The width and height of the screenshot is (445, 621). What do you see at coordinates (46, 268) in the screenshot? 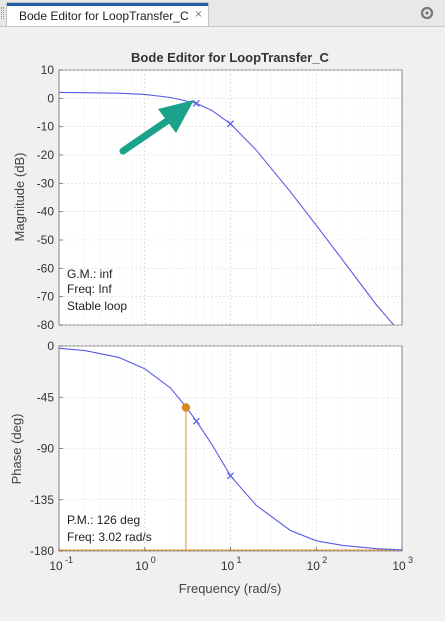
I see `y-tick-label: -60` at bounding box center [46, 268].